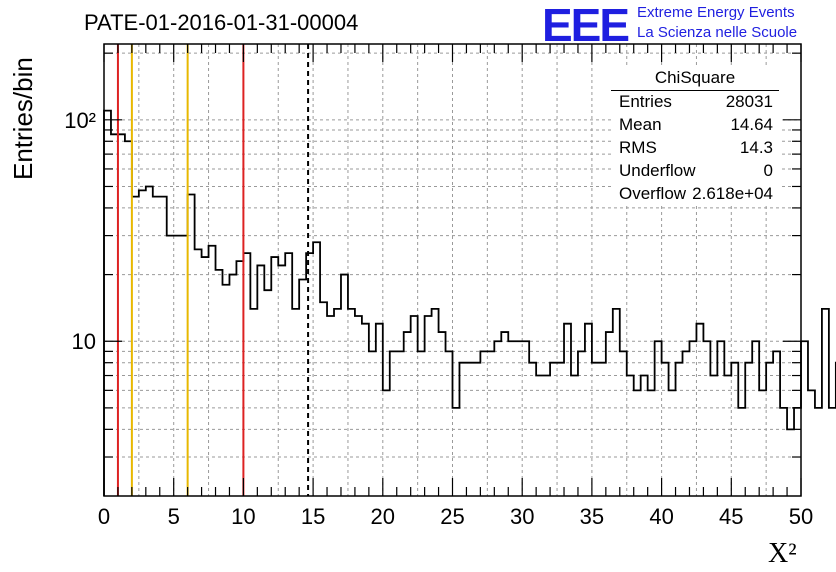 The width and height of the screenshot is (836, 572). I want to click on stats-value: 2.618e+04, so click(732, 193).